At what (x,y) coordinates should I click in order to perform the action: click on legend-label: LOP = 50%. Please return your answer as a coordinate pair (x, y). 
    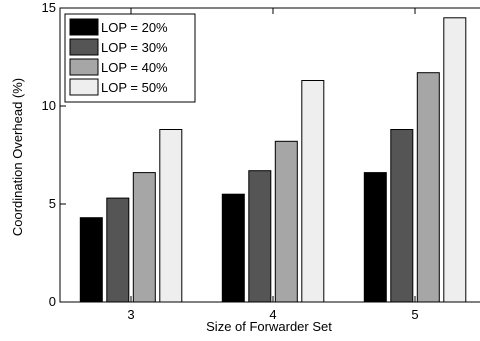
    Looking at the image, I should click on (134, 87).